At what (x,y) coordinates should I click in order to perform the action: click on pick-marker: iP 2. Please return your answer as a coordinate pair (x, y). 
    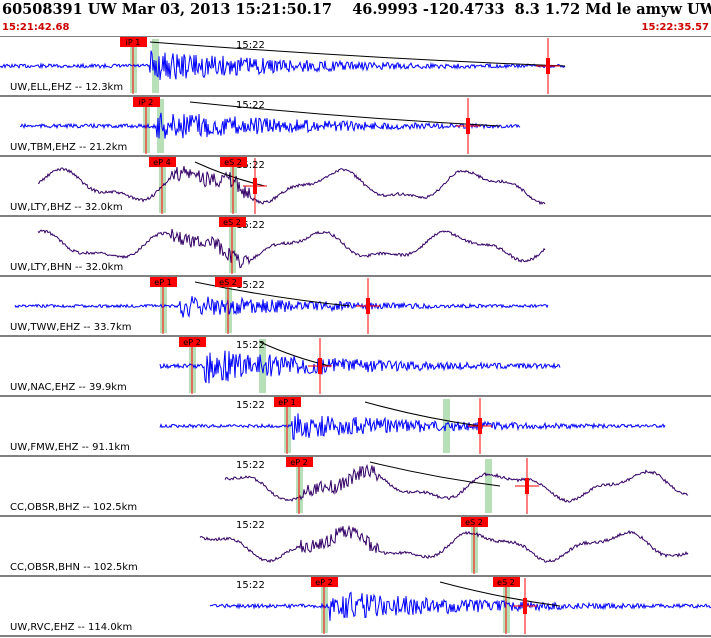
    Looking at the image, I should click on (146, 102).